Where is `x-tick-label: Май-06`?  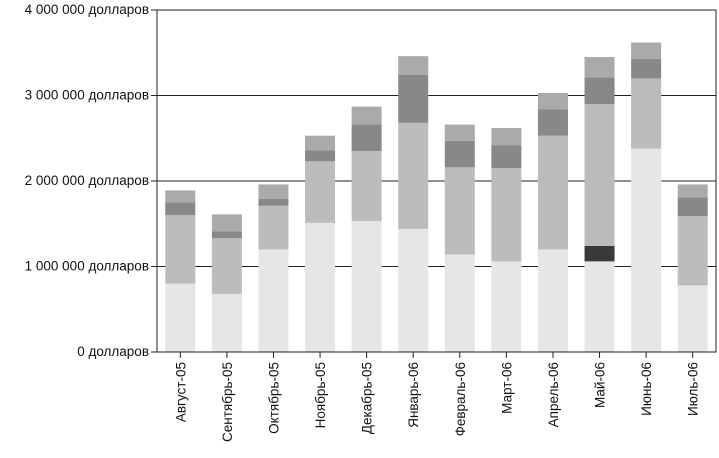 x-tick-label: Май-06 is located at coordinates (600, 385).